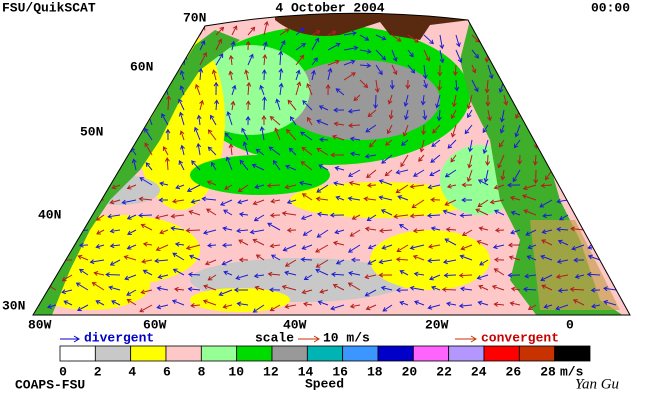 This screenshot has width=650, height=400. Describe the element at coordinates (306, 371) in the screenshot. I see `colorbar-label: 14` at that location.